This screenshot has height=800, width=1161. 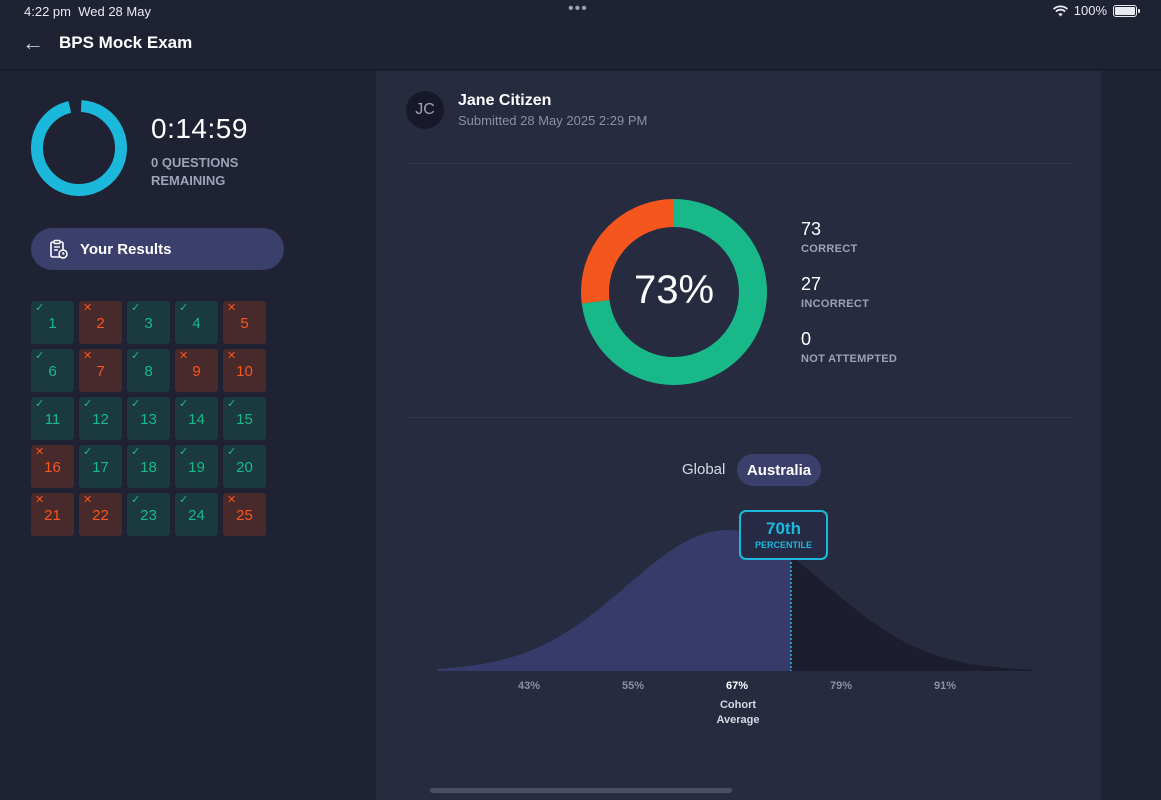 I want to click on tab-australia: Australia, so click(x=779, y=470).